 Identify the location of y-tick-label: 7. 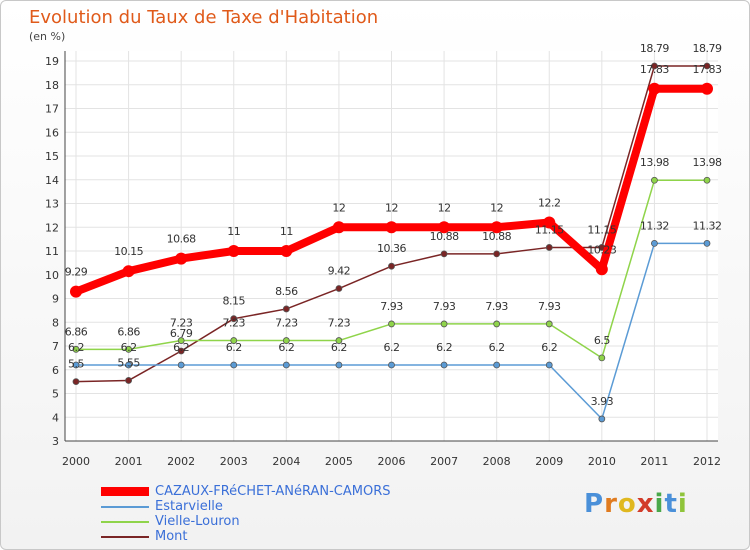
(55, 346).